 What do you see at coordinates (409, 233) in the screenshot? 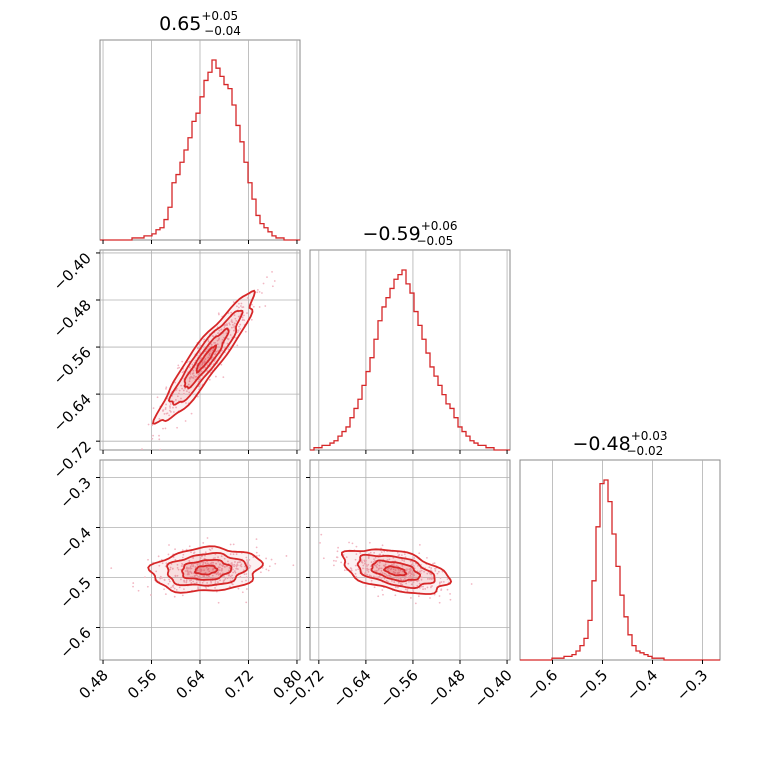
I see `title-param2: −0.59+0.06 −0.05` at bounding box center [409, 233].